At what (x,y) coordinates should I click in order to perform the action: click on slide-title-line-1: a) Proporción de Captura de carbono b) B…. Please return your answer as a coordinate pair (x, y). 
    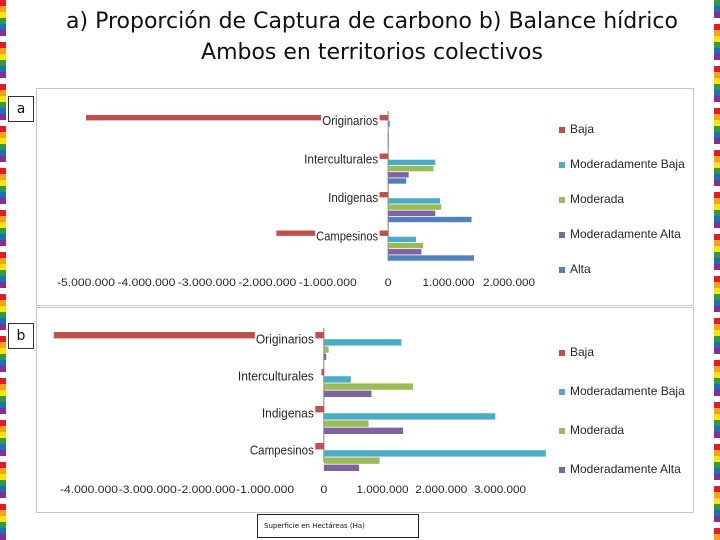
    Looking at the image, I should click on (372, 21).